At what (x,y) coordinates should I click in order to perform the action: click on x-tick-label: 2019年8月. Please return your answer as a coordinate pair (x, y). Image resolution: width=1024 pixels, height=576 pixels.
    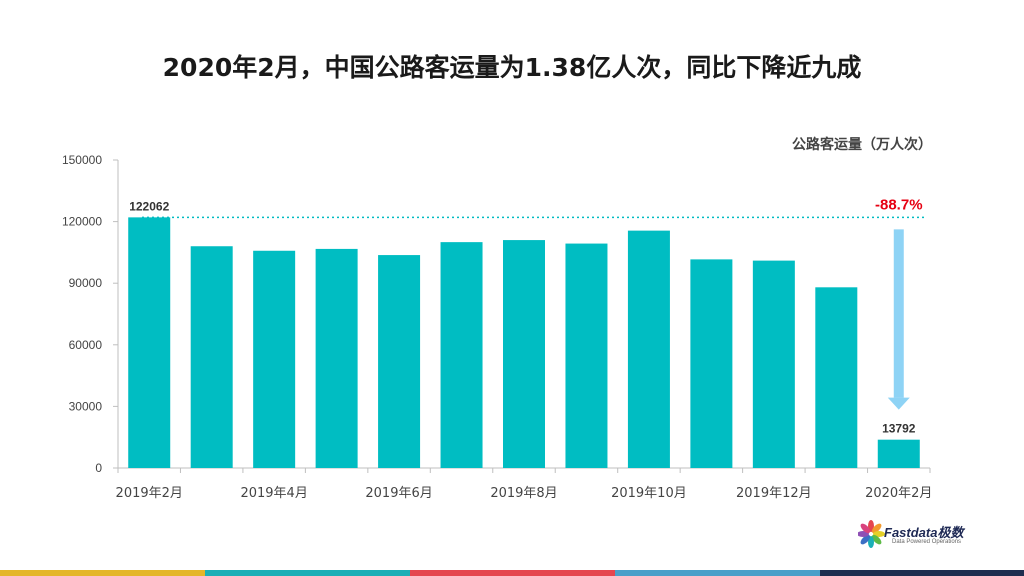
    Looking at the image, I should click on (523, 493).